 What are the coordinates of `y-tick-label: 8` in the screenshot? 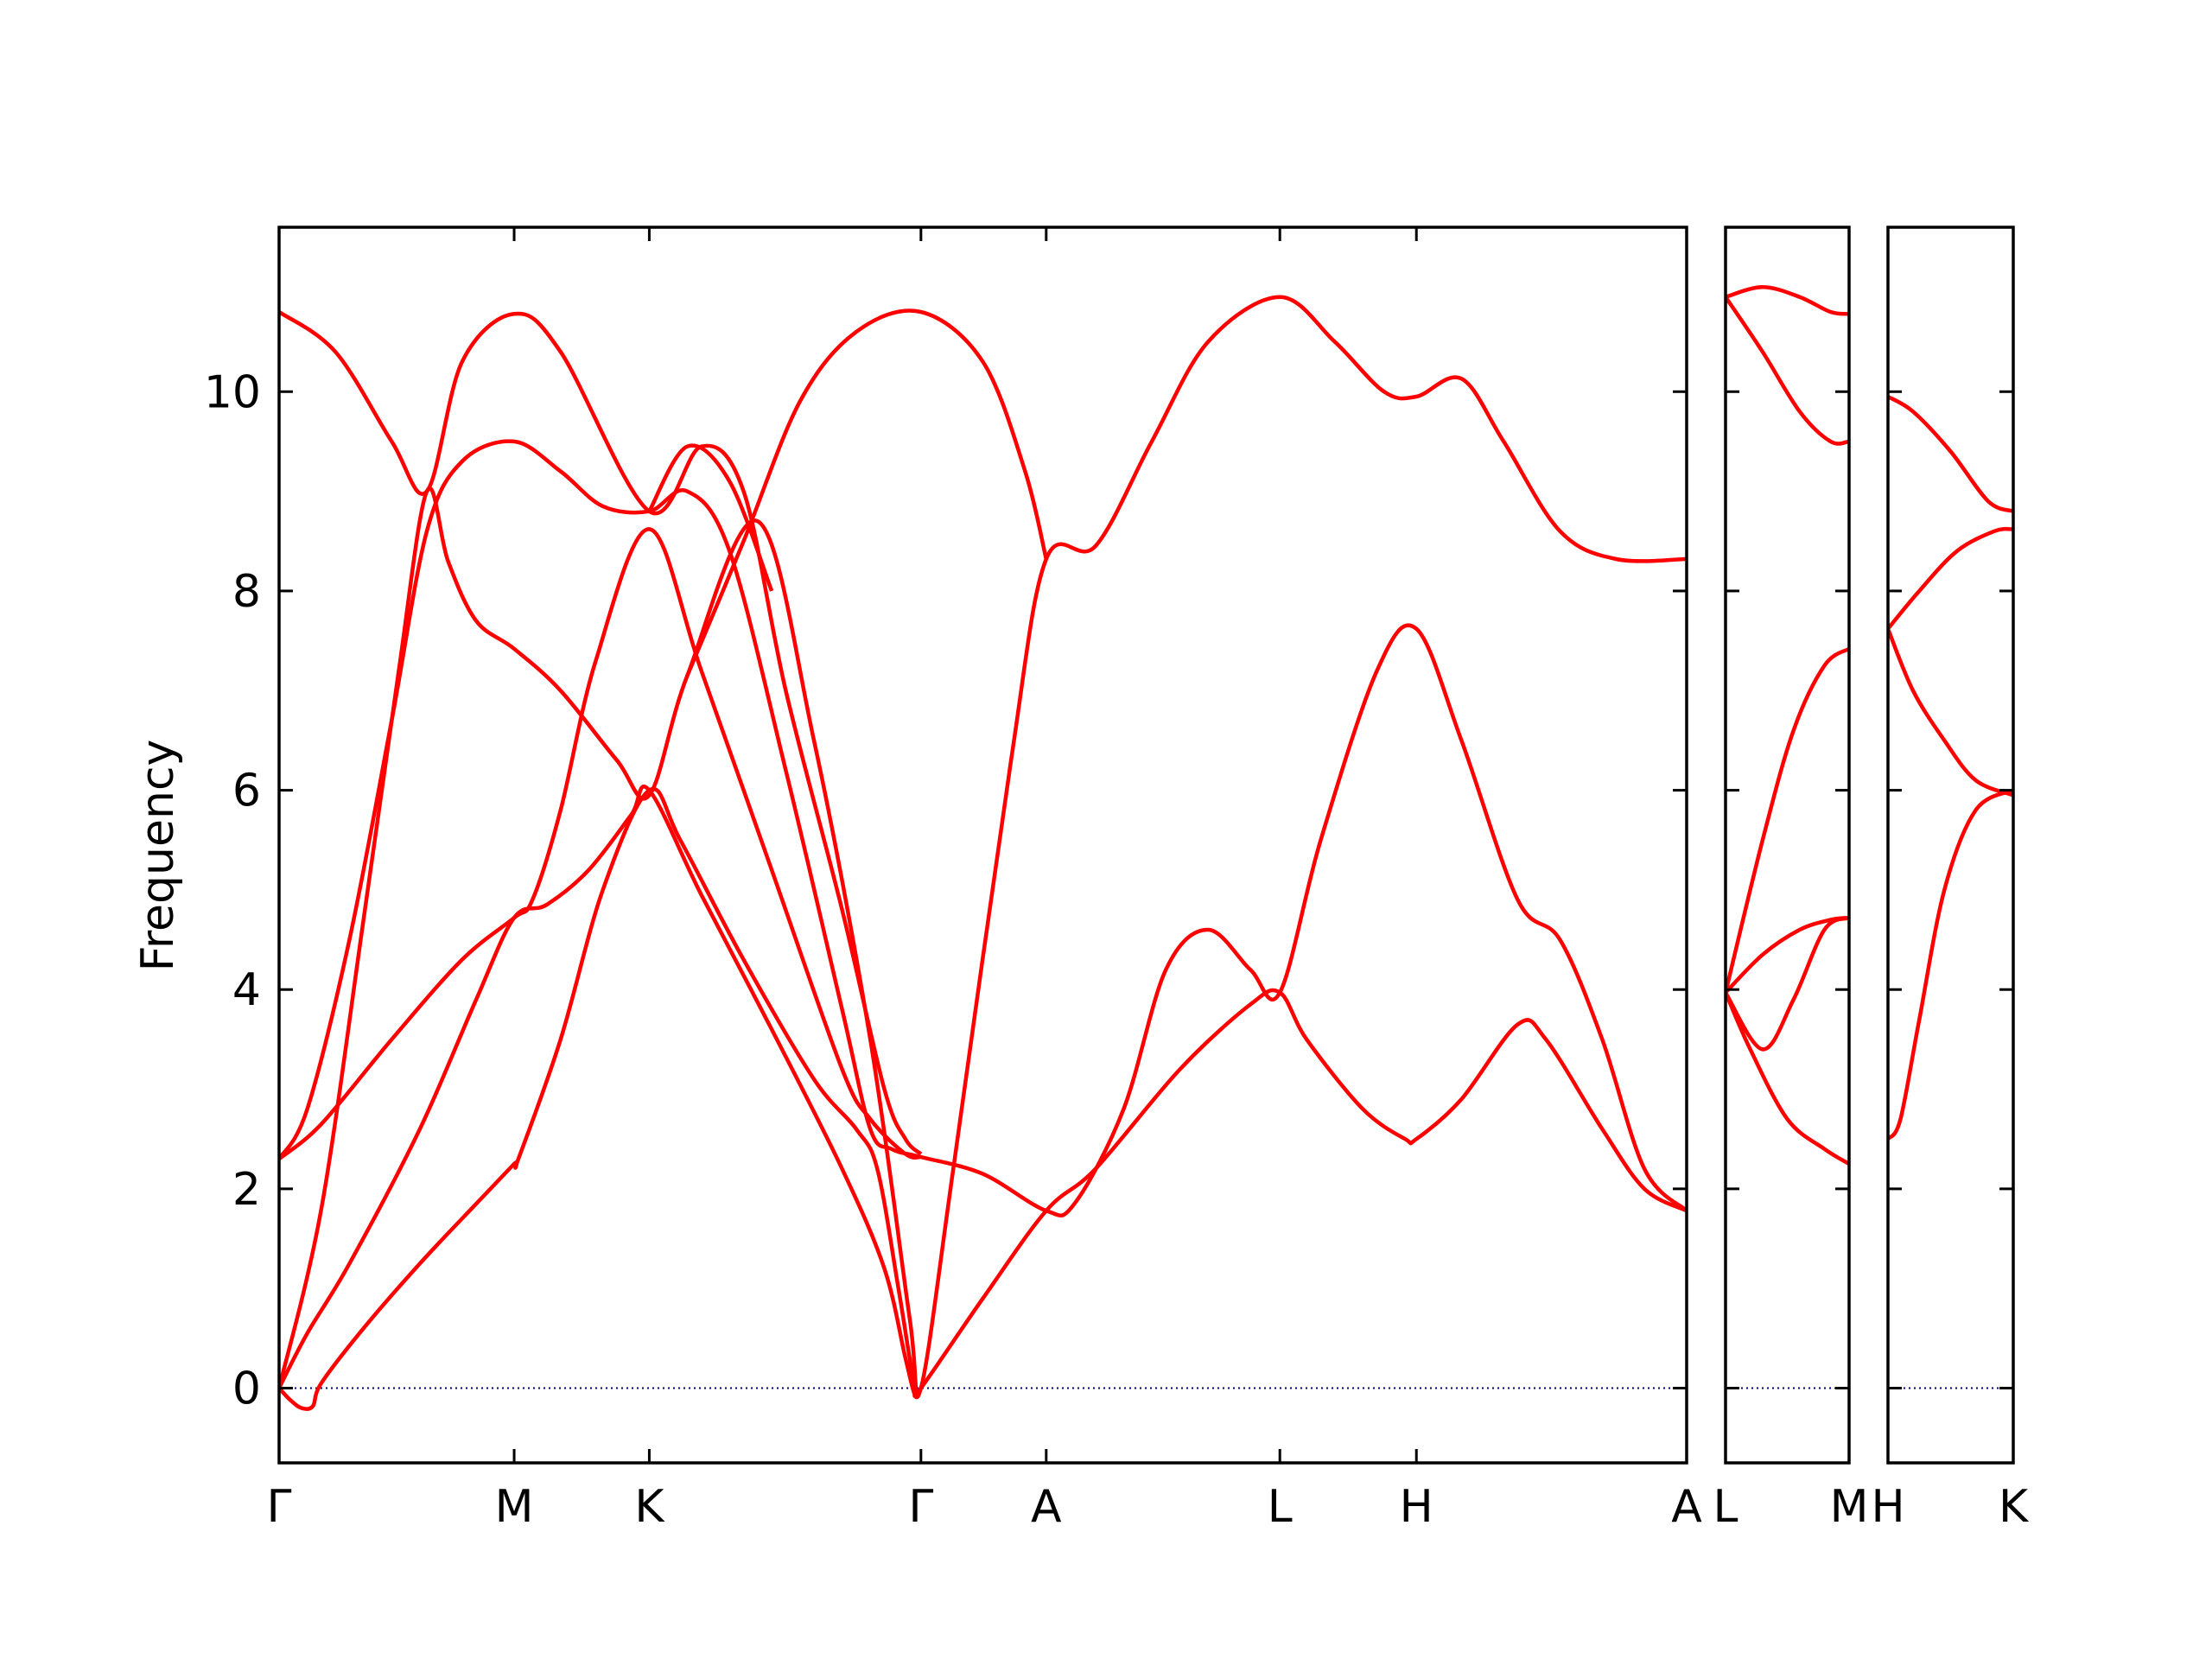 It's located at (246, 592).